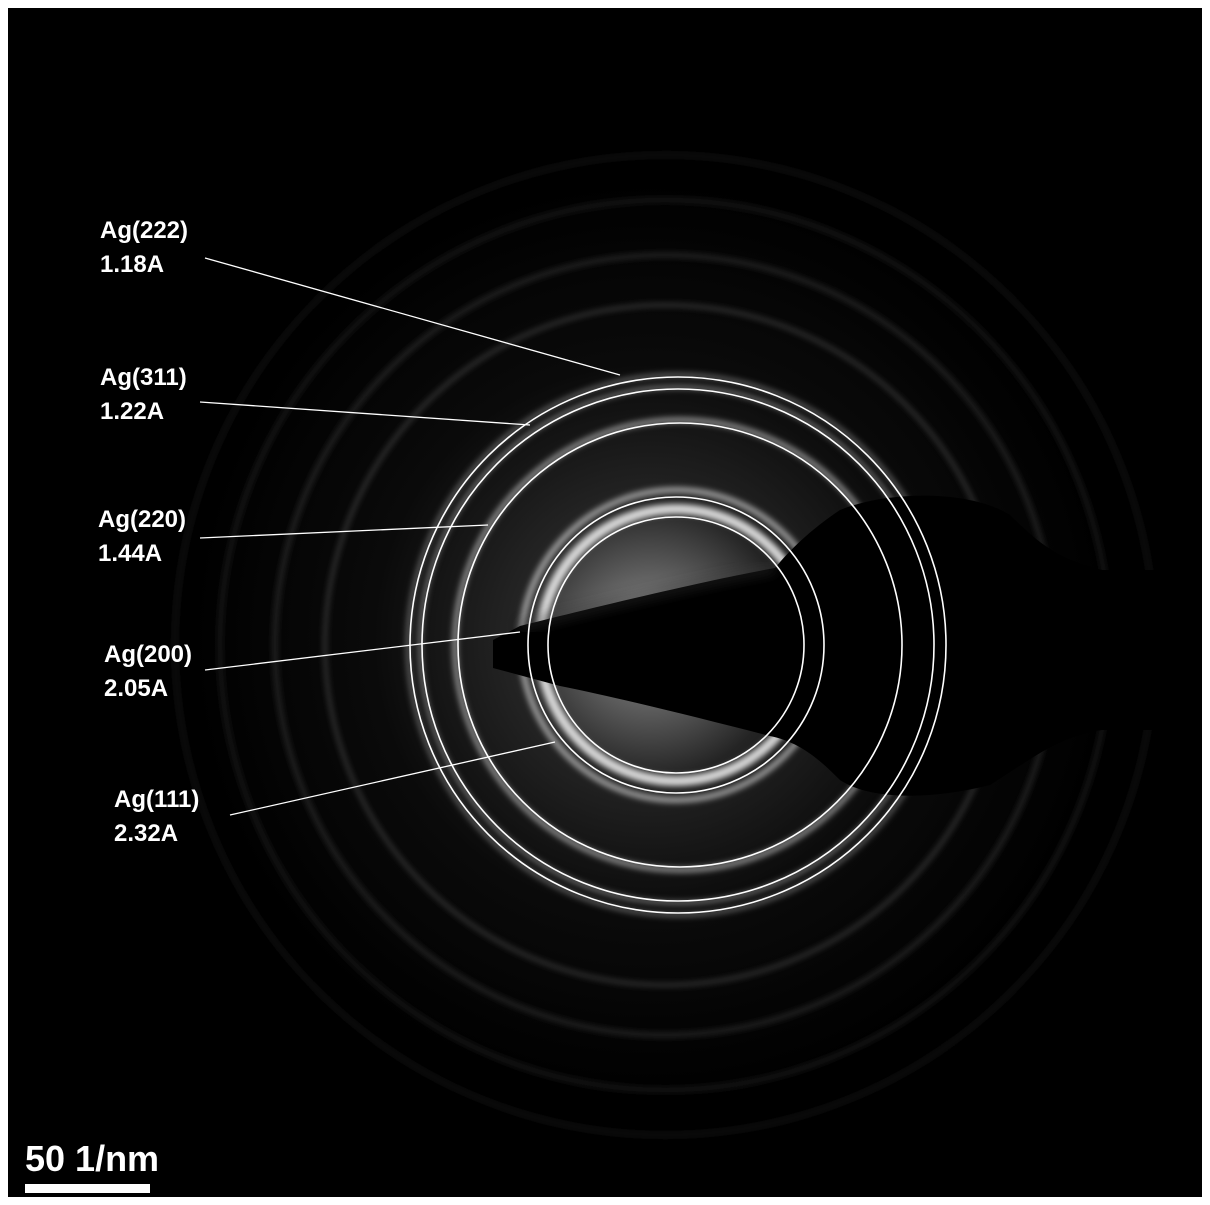 This screenshot has height=1205, width=1210. Describe the element at coordinates (146, 833) in the screenshot. I see `ring-label-spacing: 2.32A` at that location.